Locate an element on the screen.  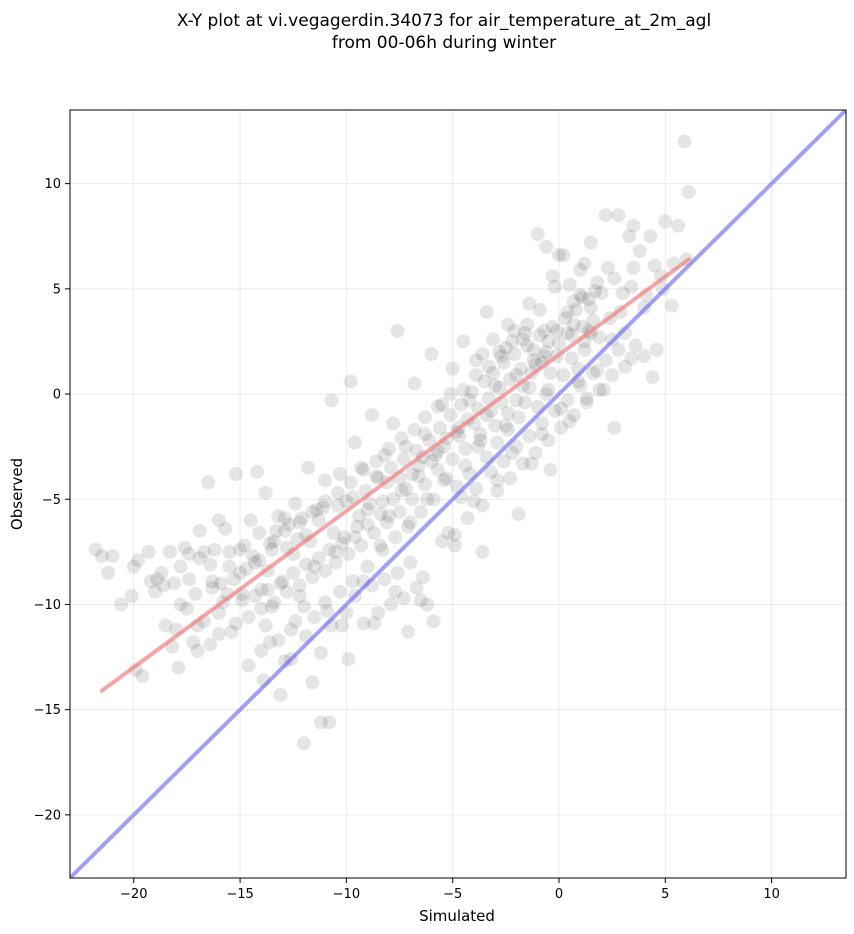
y-axis-ticks: −20 −15 −10 −5 0 5 10 is located at coordinates (52, 500).